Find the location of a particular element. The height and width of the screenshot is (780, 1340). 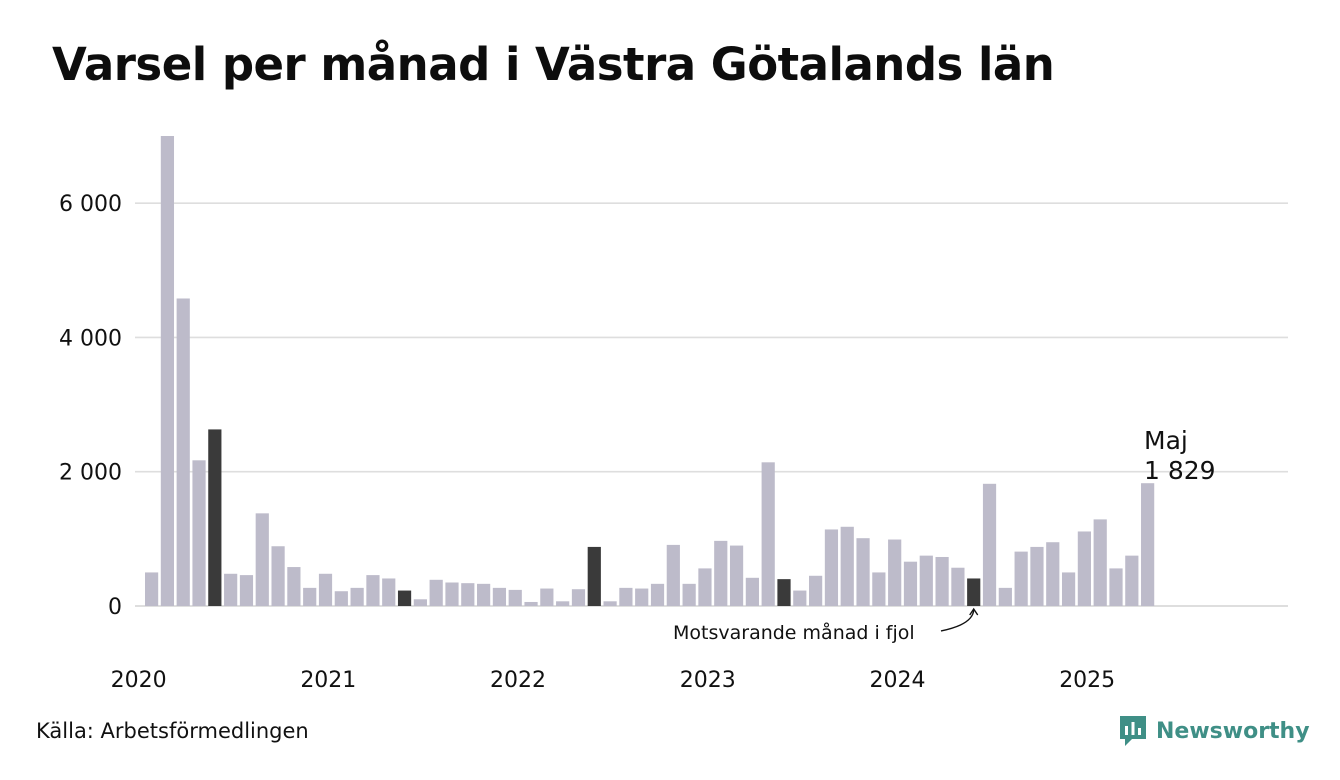

x-tick-label: 2023 is located at coordinates (708, 680).